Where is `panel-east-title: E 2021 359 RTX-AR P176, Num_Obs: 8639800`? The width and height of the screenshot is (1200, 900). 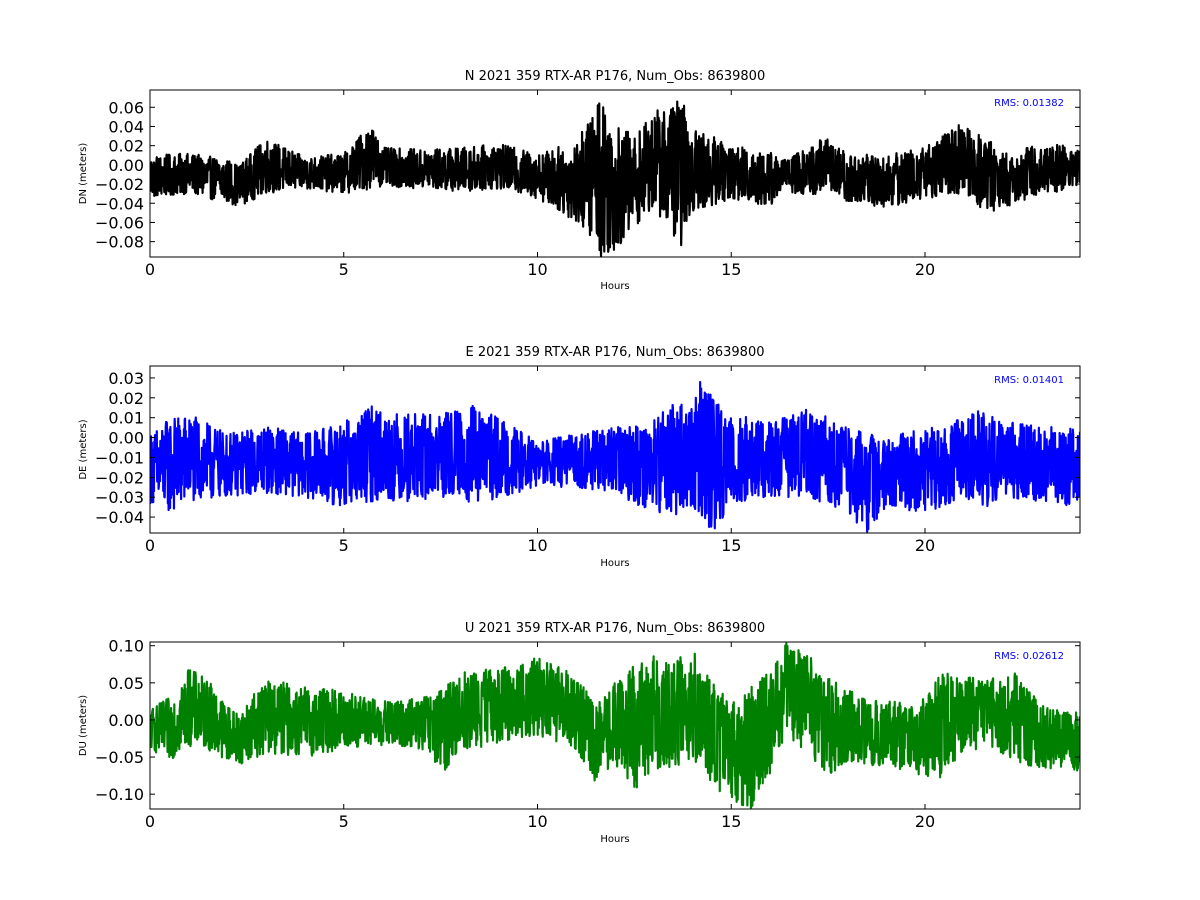
panel-east-title: E 2021 359 RTX-AR P176, Num_Obs: 8639800 is located at coordinates (615, 352).